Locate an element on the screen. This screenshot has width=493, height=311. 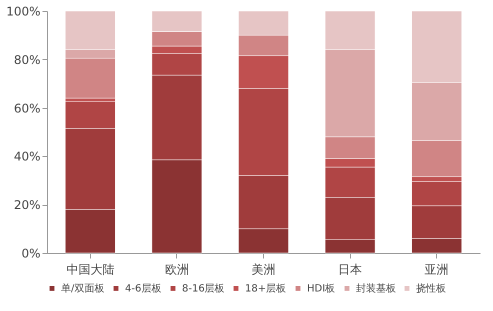
y-tick-label: 80% is located at coordinates (27, 59).